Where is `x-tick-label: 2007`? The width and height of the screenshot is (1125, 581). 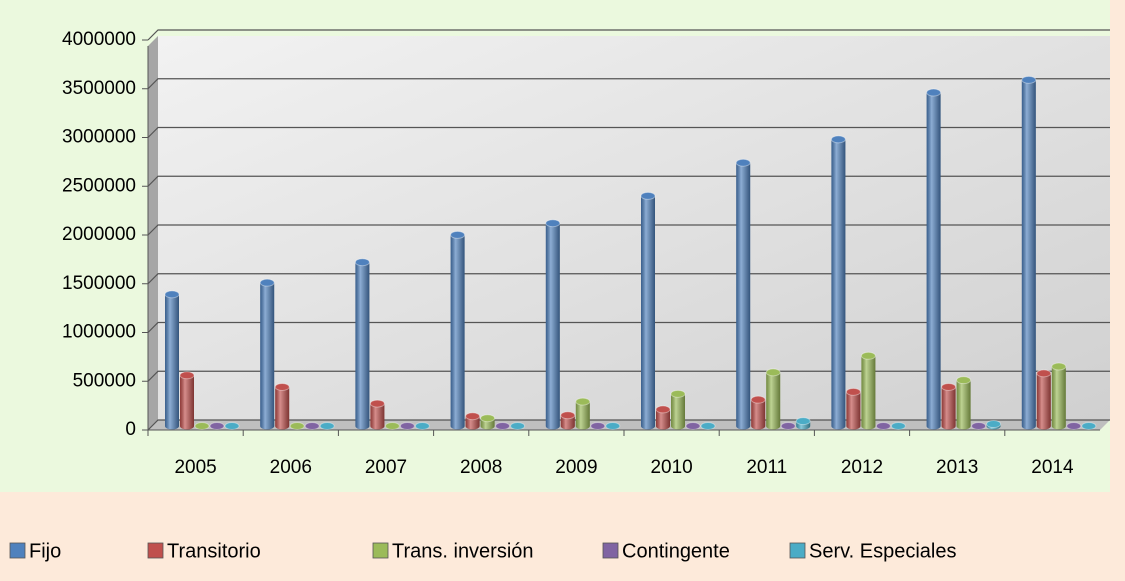 x-tick-label: 2007 is located at coordinates (386, 467).